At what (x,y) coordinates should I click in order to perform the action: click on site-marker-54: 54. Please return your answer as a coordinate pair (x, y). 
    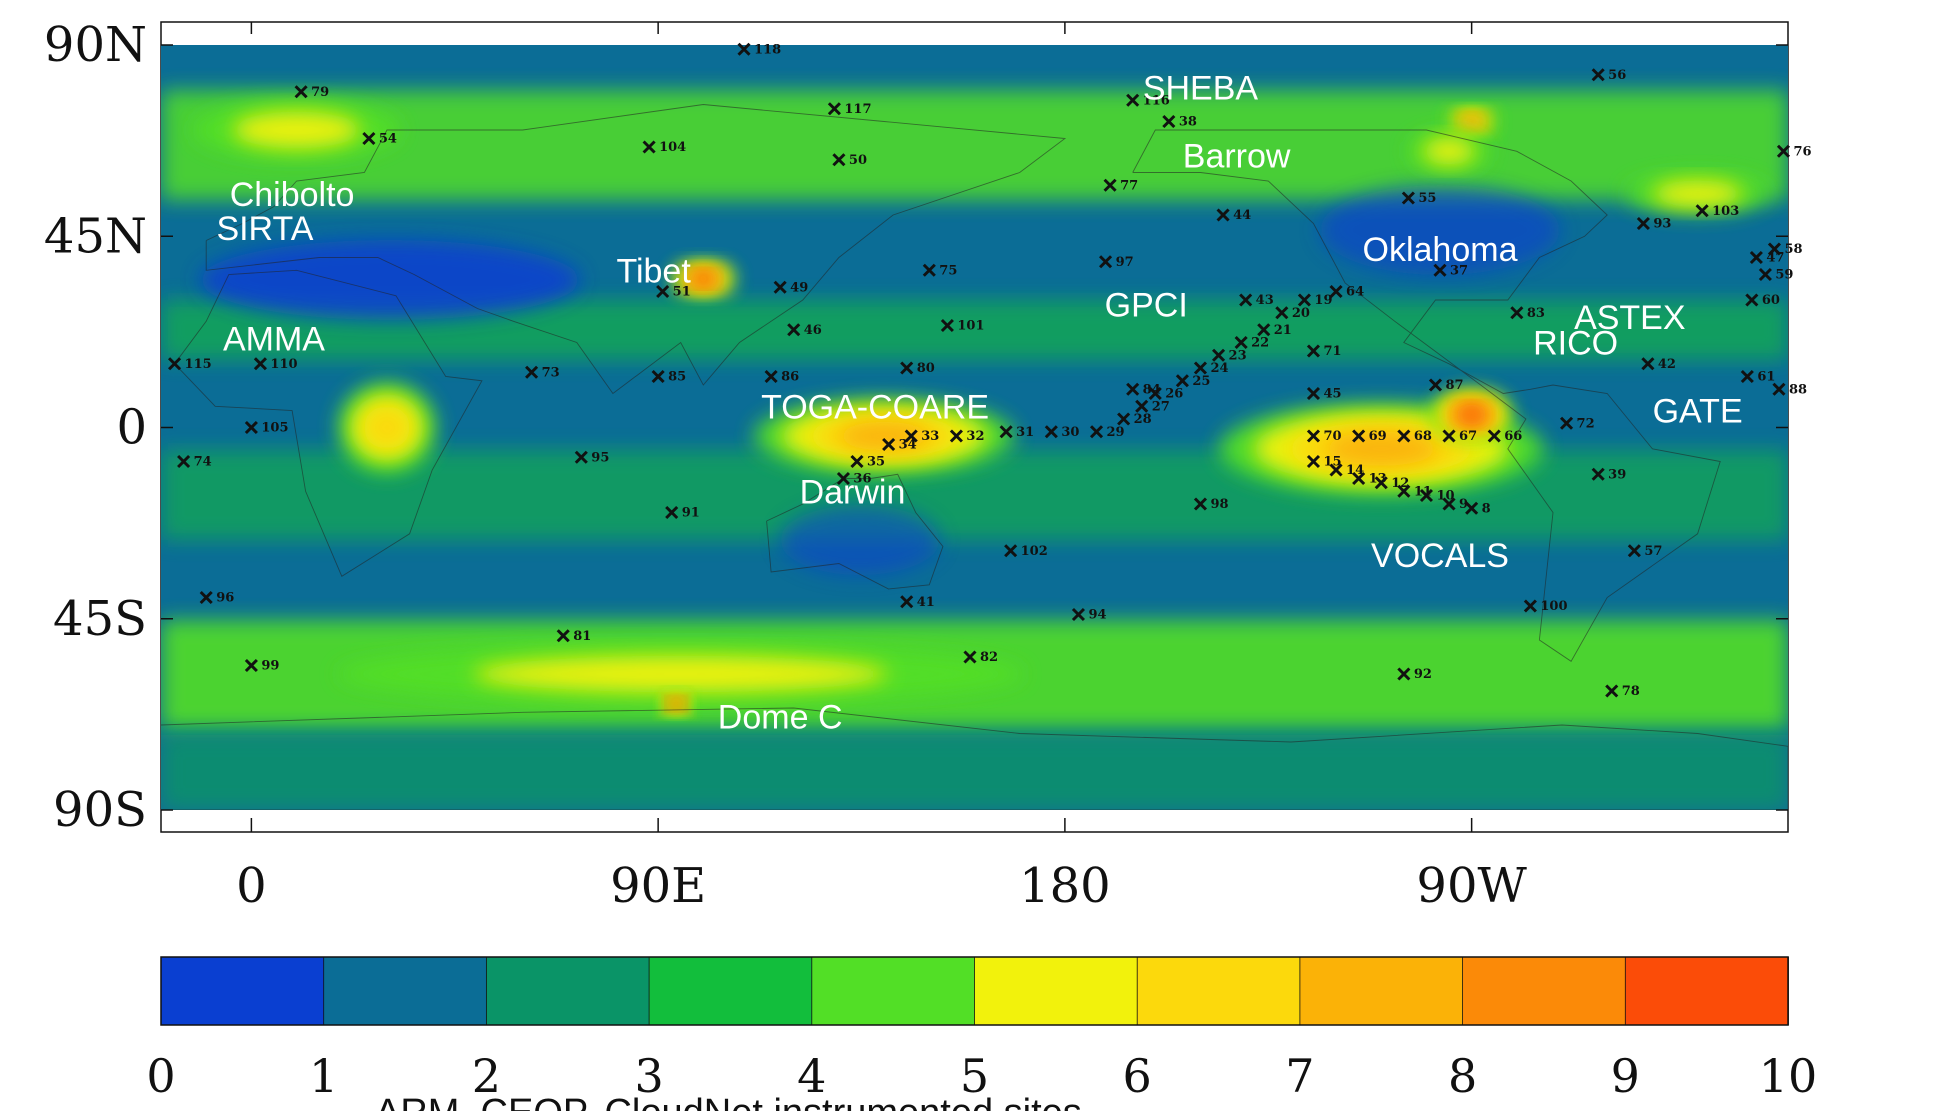
    Looking at the image, I should click on (379, 139).